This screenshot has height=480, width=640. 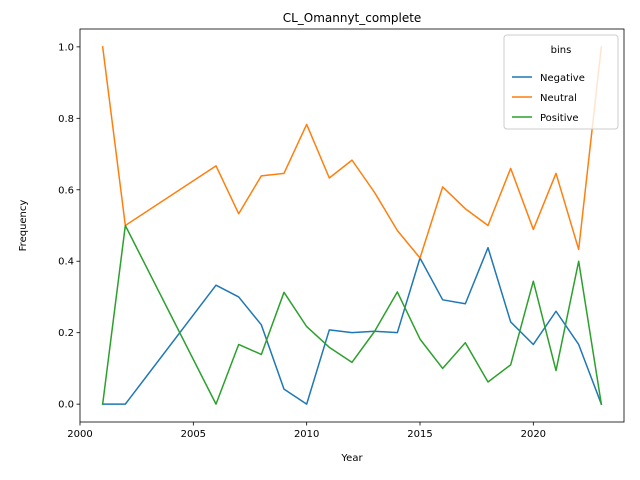 What do you see at coordinates (79, 434) in the screenshot?
I see `x-tick-label: 2000` at bounding box center [79, 434].